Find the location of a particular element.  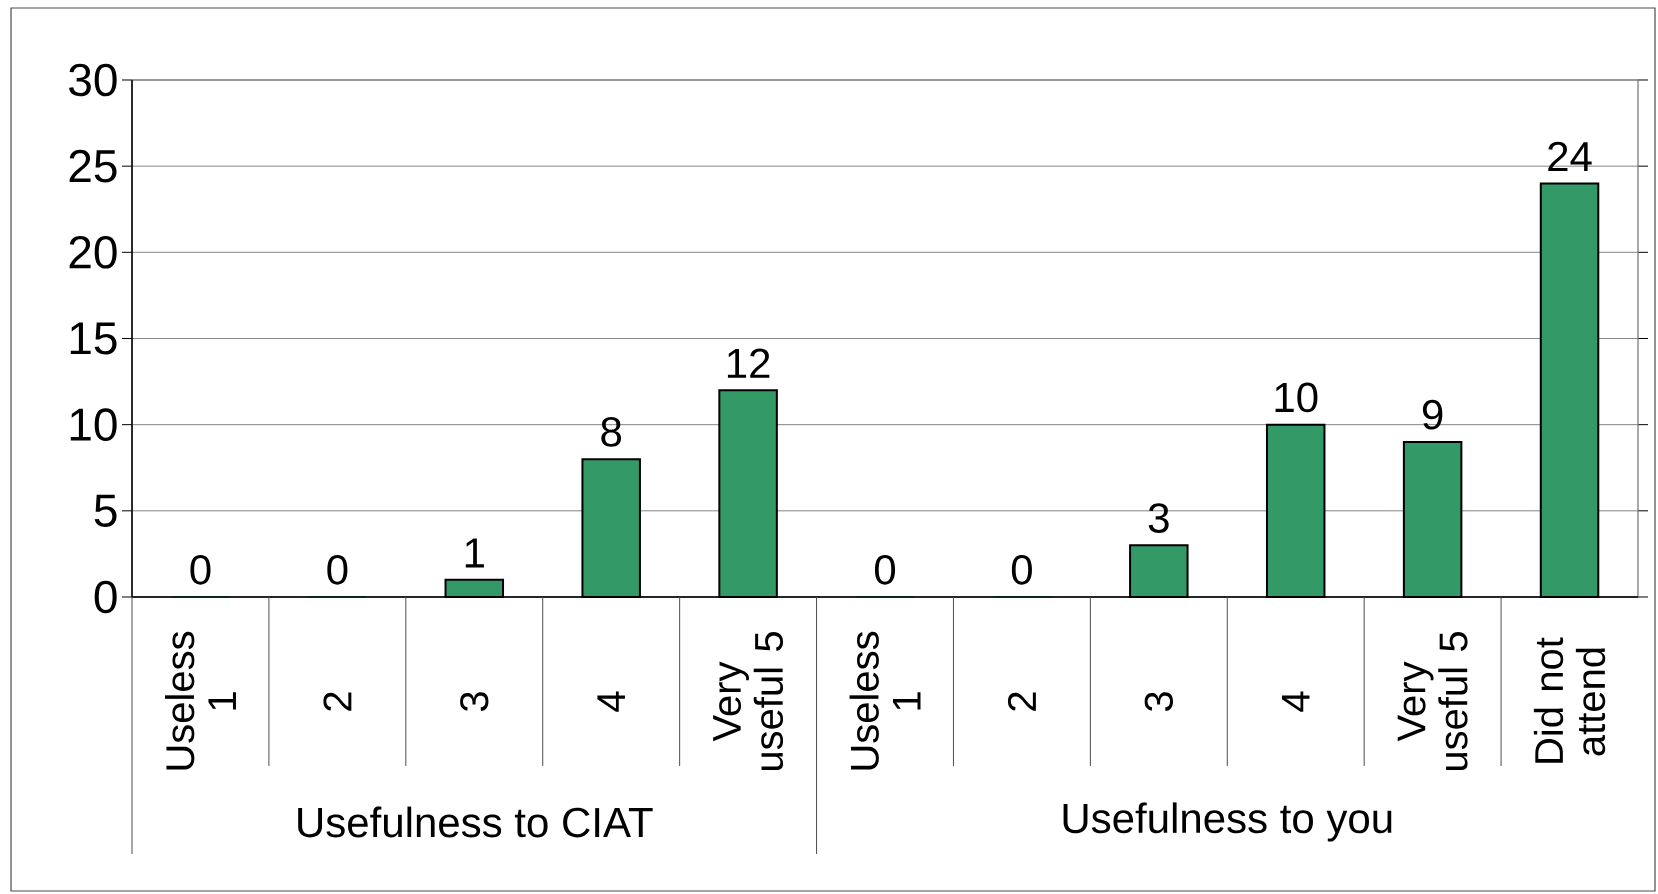

y-tick-label: 5 is located at coordinates (105, 510).